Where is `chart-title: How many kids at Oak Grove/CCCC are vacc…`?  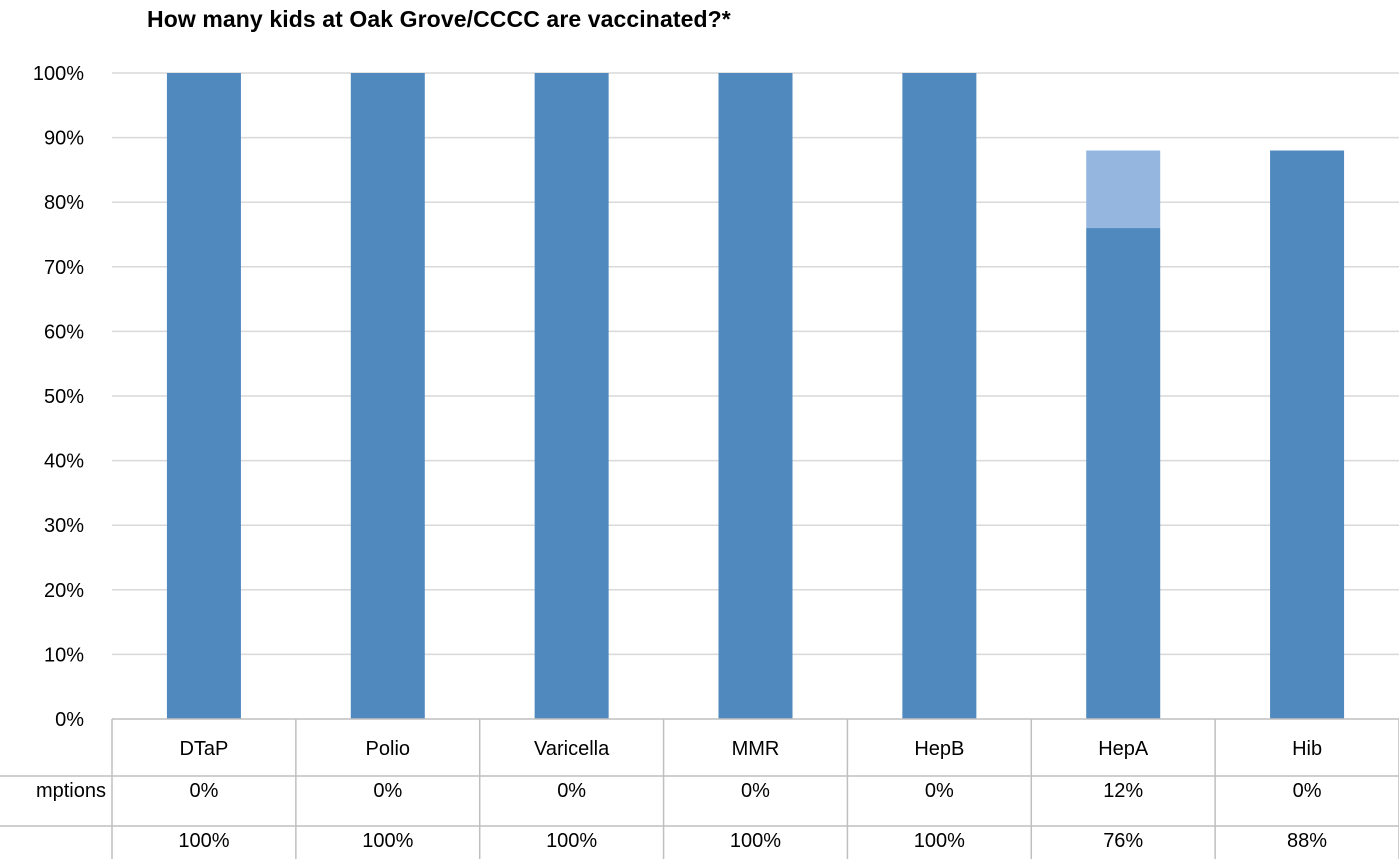 chart-title: How many kids at Oak Grove/CCCC are vacc… is located at coordinates (439, 19).